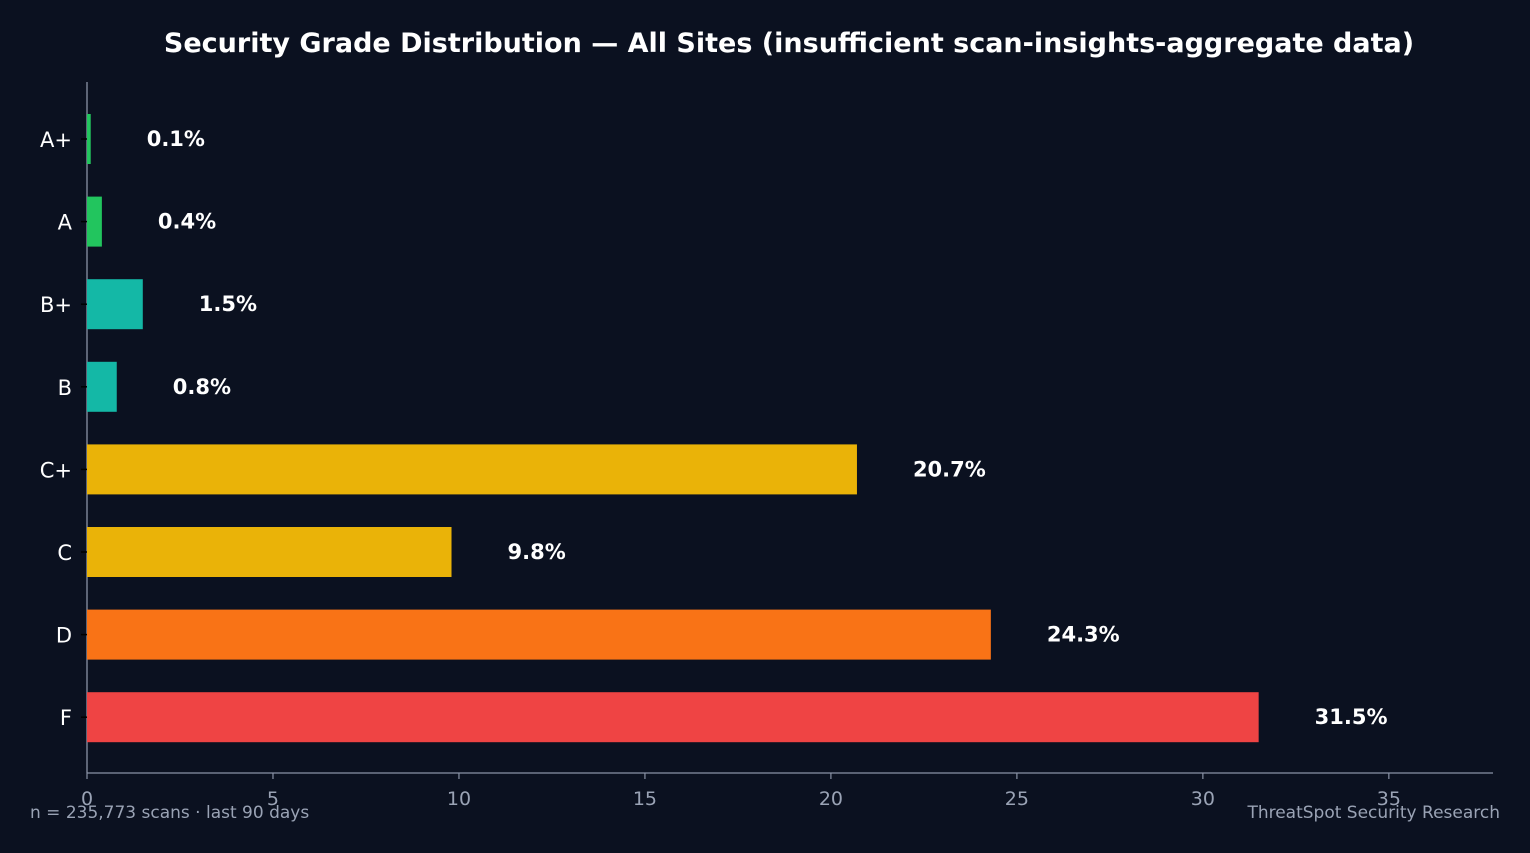 The width and height of the screenshot is (1530, 853). What do you see at coordinates (273, 799) in the screenshot?
I see `x-tick-label: 5` at bounding box center [273, 799].